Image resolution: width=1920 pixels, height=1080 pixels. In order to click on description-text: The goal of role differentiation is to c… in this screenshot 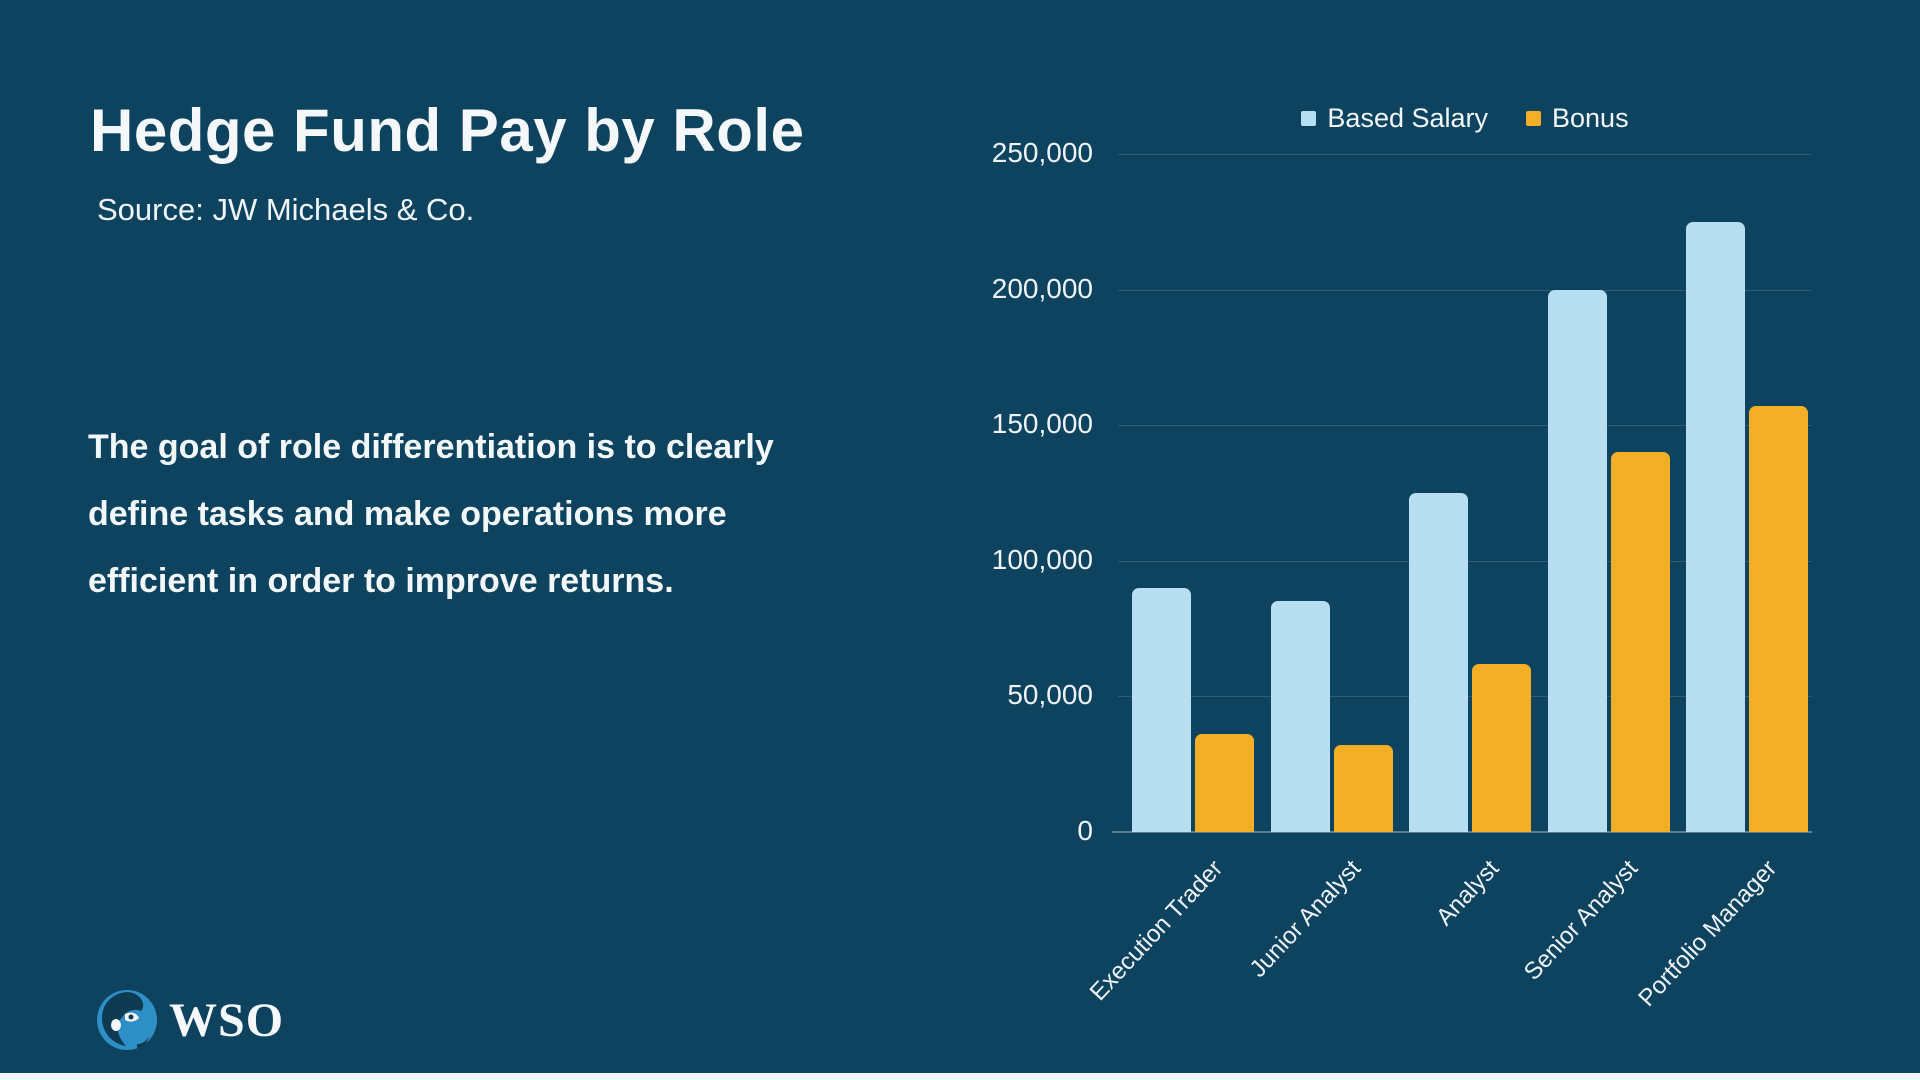, I will do `click(431, 514)`.